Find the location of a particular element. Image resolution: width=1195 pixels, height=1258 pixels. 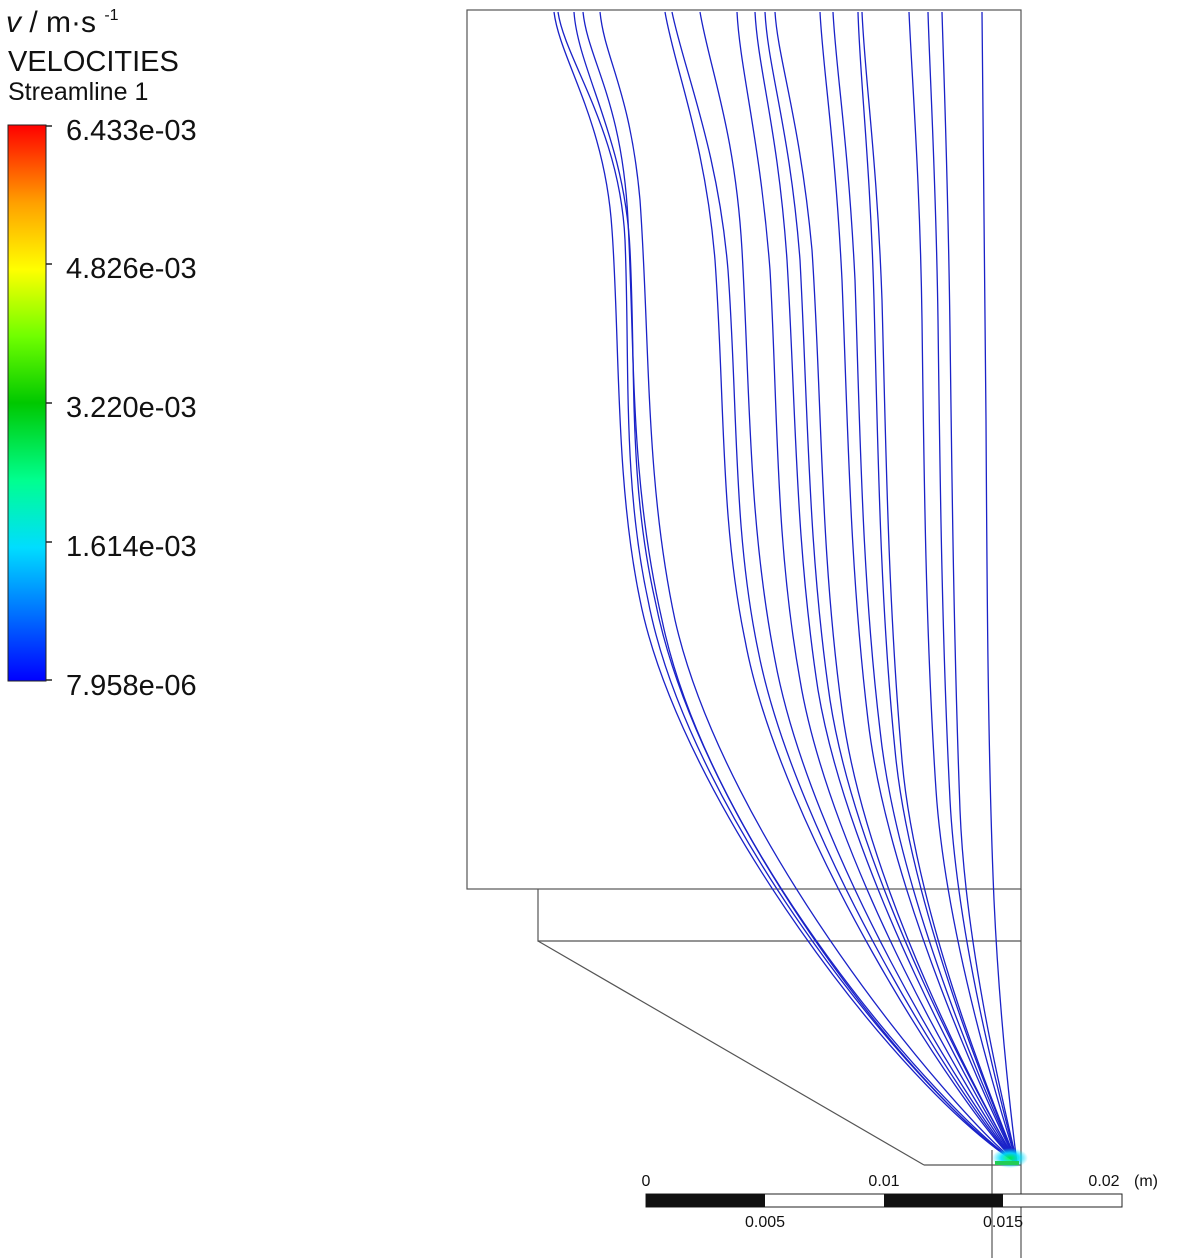

scale-label-0-015: 0.015 is located at coordinates (1003, 1222).